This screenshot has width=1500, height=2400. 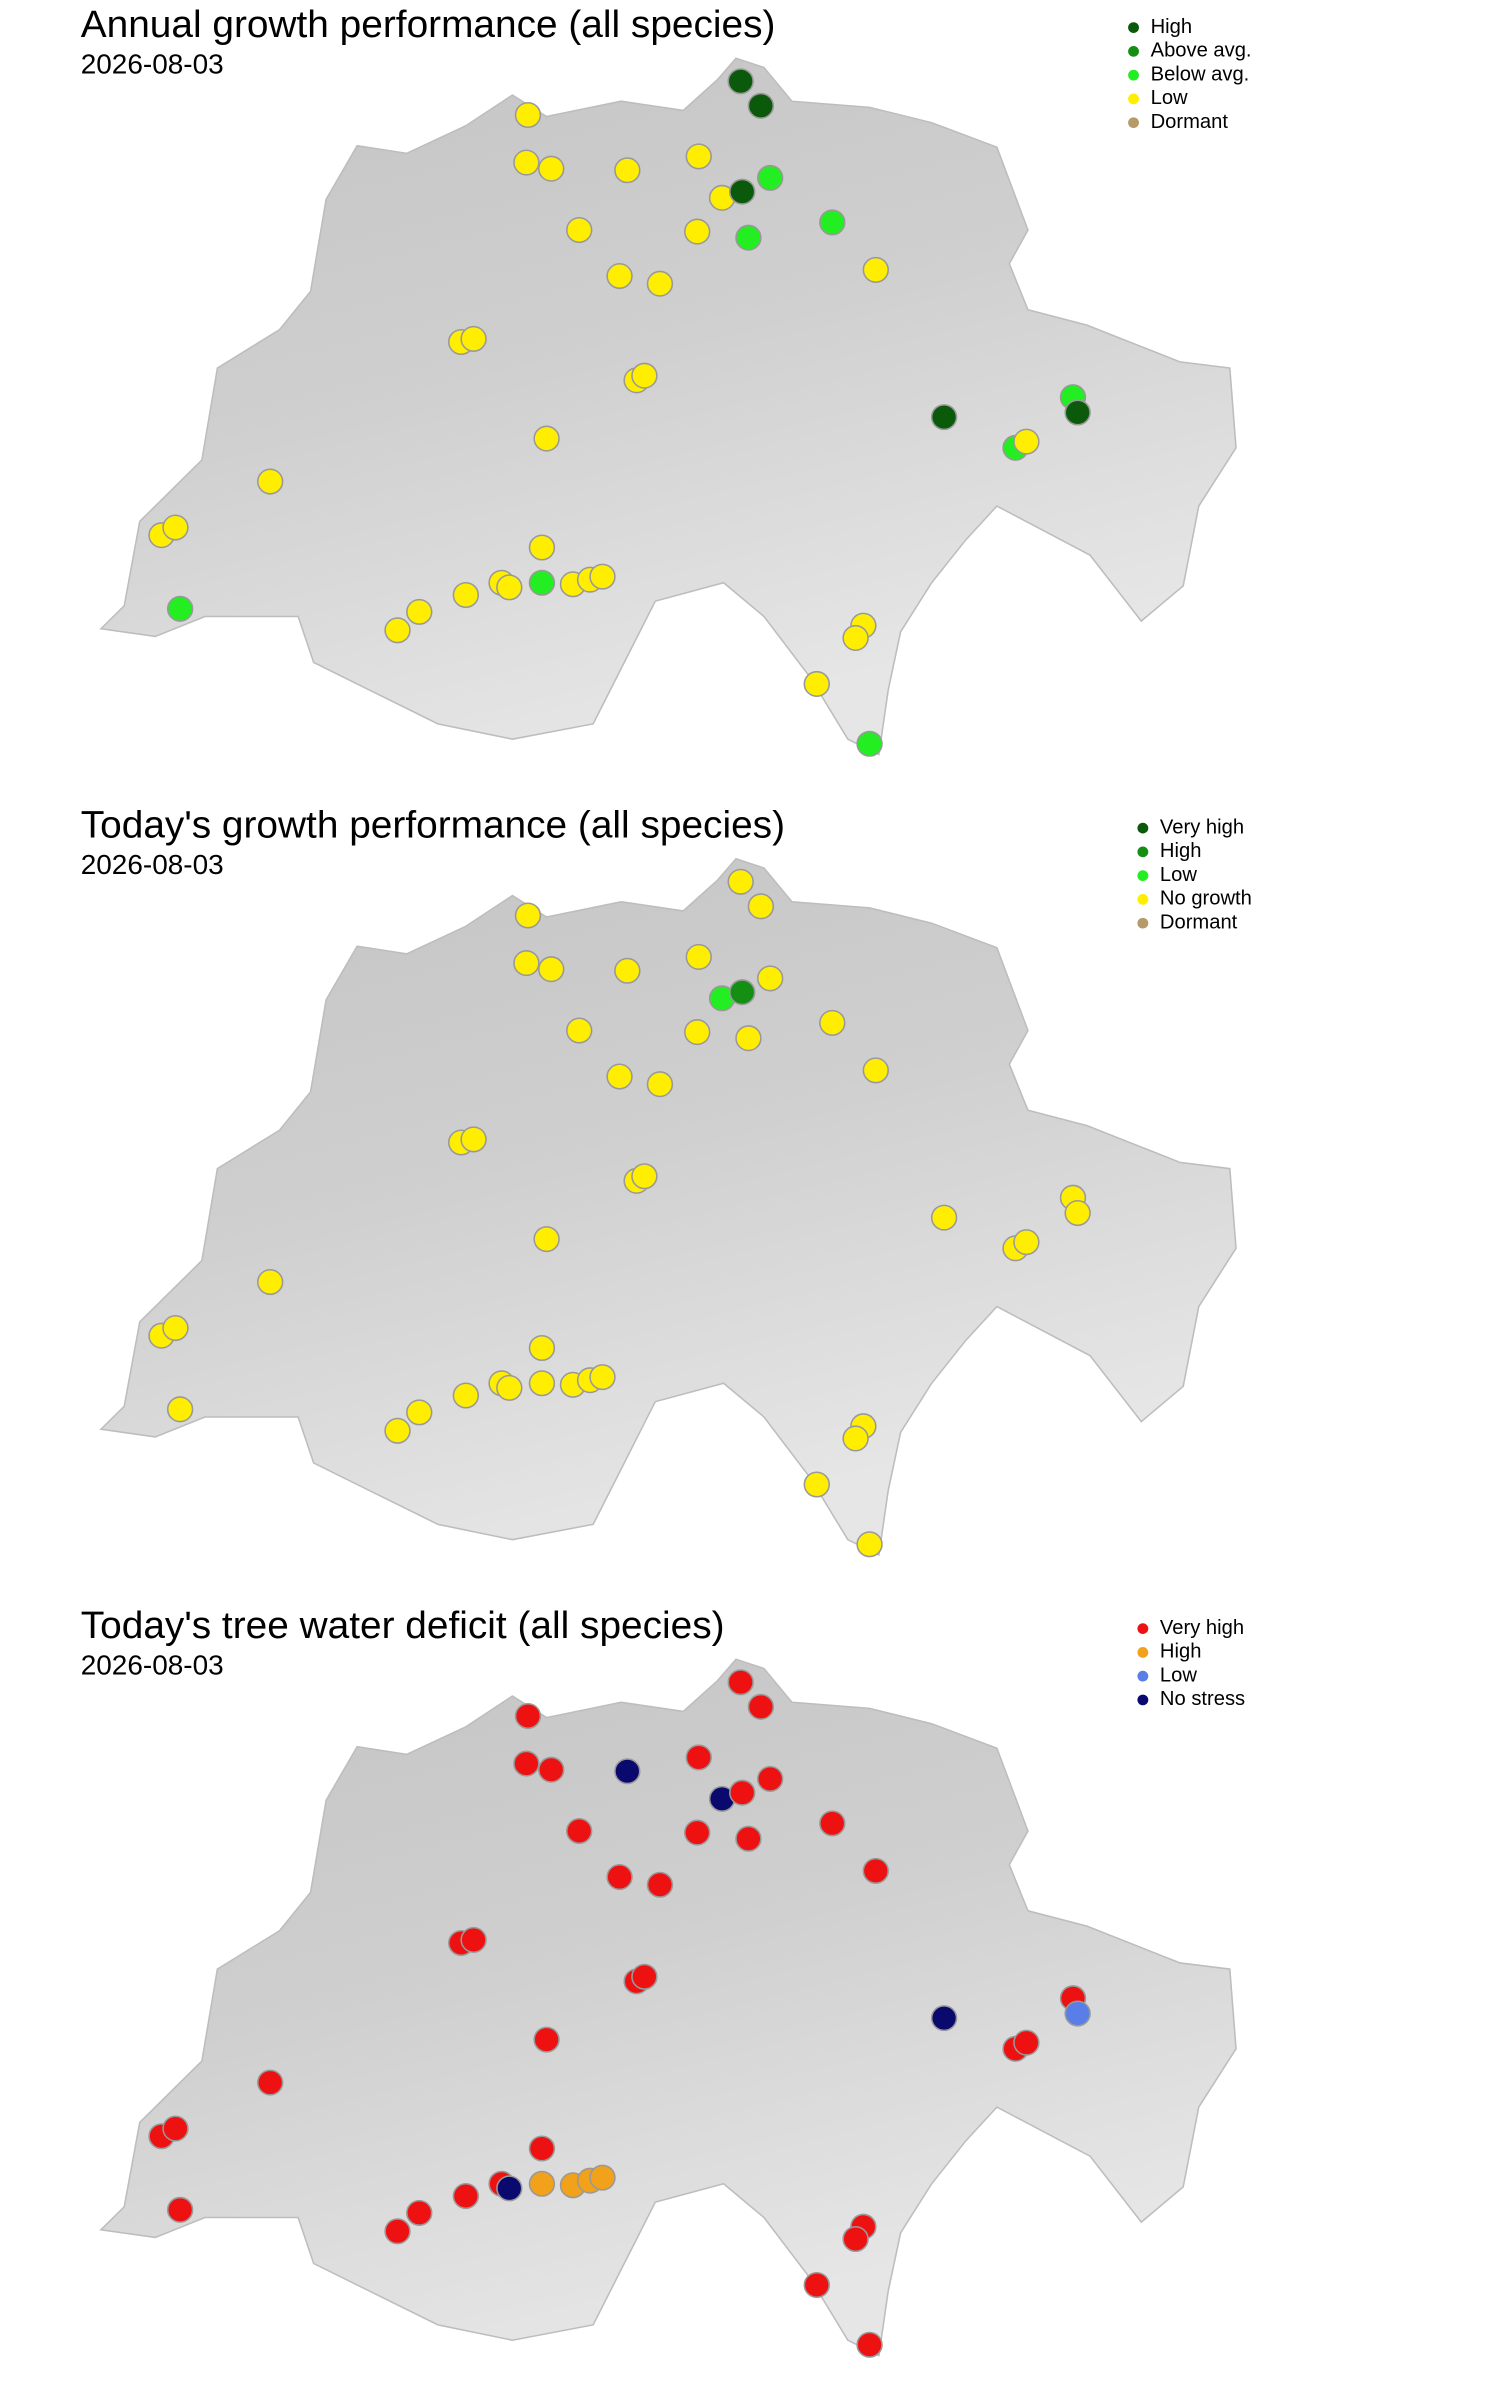 What do you see at coordinates (1206, 899) in the screenshot?
I see `legend-label: No growth` at bounding box center [1206, 899].